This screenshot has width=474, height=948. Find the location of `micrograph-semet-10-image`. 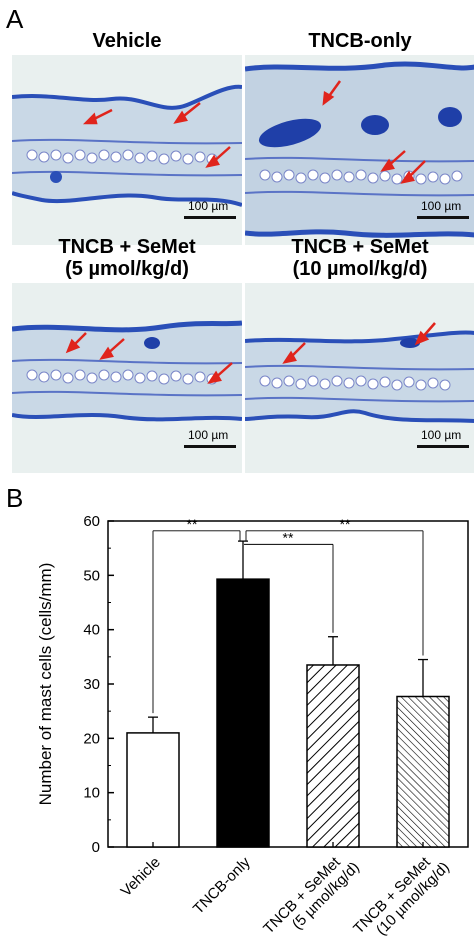

micrograph-semet-10-image is located at coordinates (359, 378).